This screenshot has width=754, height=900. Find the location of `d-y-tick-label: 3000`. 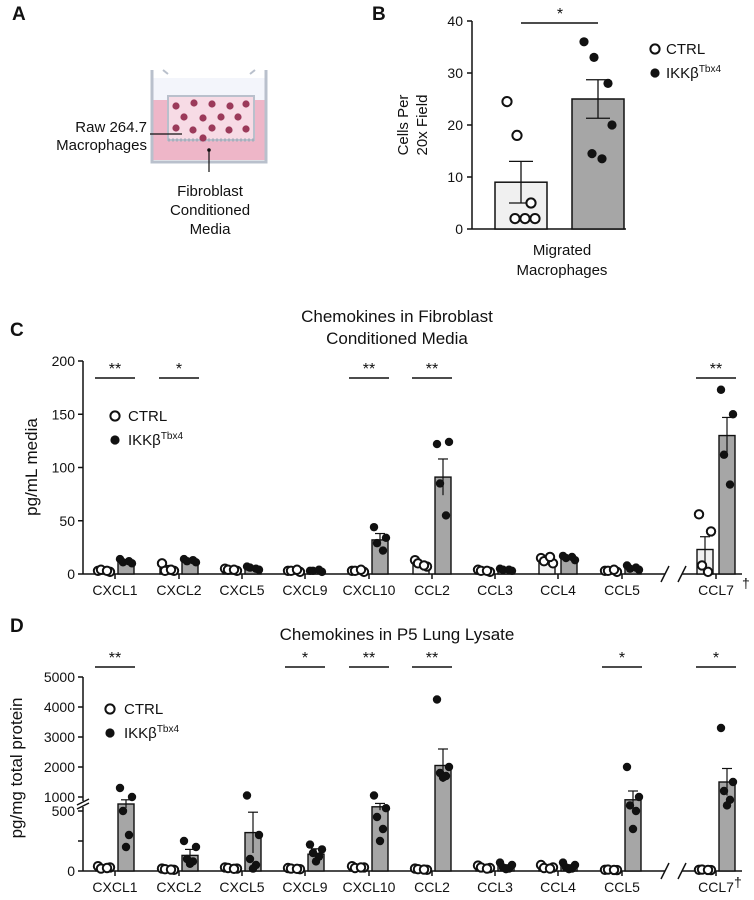

d-y-tick-label: 3000 is located at coordinates (59, 737).